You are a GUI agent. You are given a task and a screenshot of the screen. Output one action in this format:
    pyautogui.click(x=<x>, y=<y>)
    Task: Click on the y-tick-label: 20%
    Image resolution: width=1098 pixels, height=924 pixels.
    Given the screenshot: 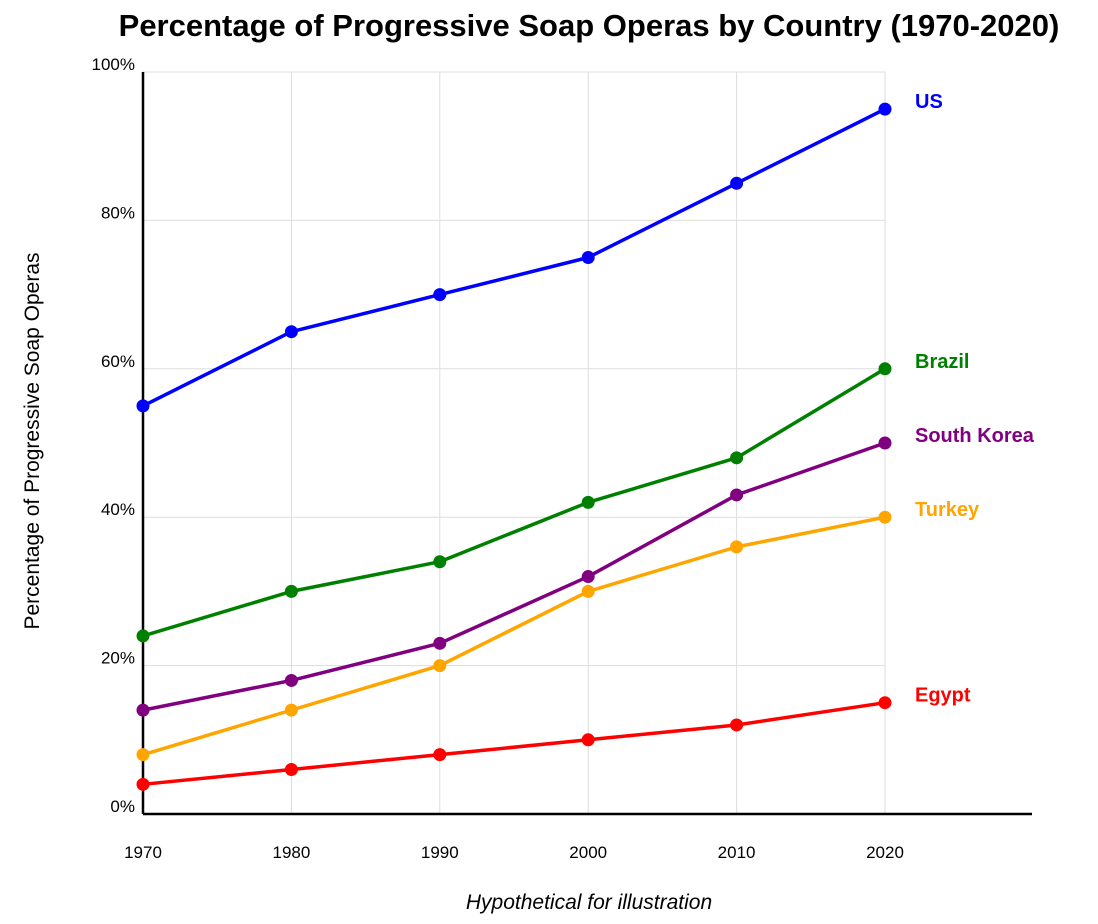 What is the action you would take?
    pyautogui.click(x=118, y=658)
    